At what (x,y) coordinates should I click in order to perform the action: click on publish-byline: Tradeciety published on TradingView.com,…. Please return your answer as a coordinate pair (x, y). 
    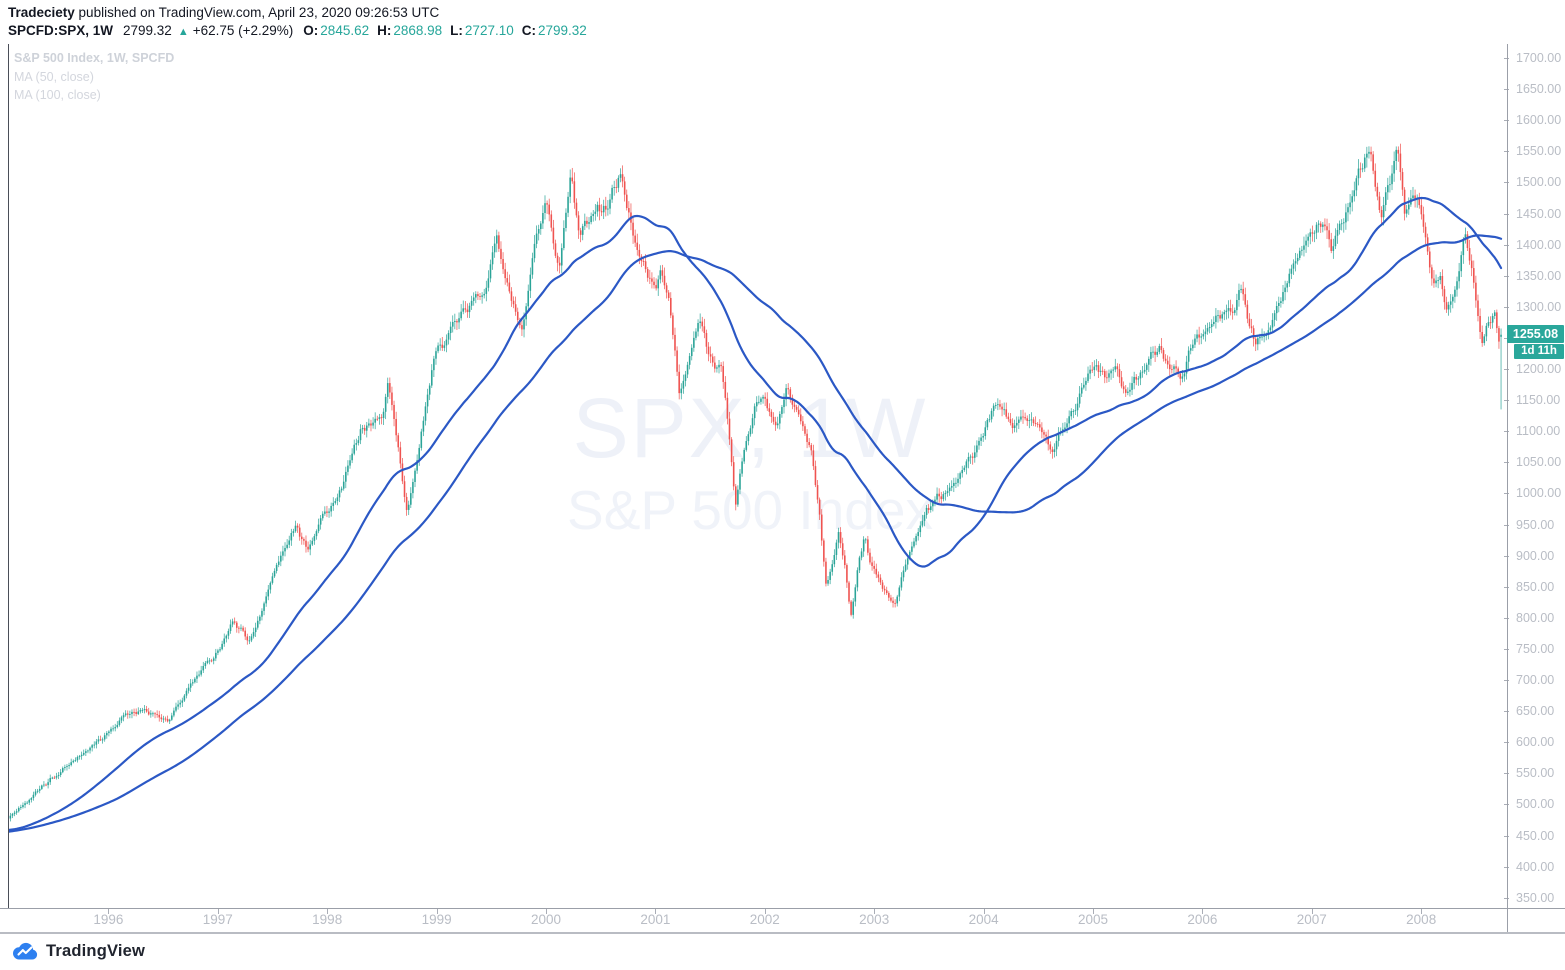
    Looking at the image, I should click on (301, 12).